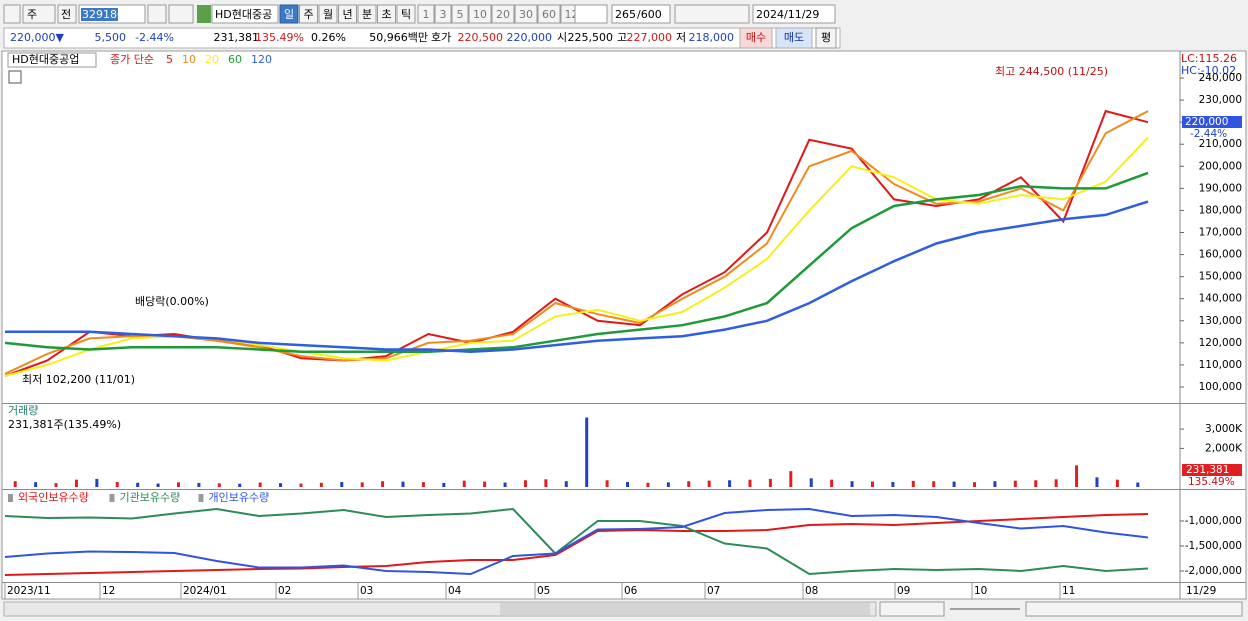  What do you see at coordinates (150, 497) in the screenshot?
I see `legend-entry: 기관보유수량` at bounding box center [150, 497].